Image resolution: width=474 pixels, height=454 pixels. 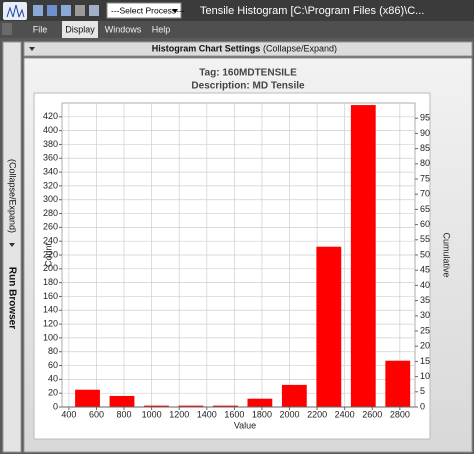 I want to click on y-tick-label: 200, so click(x=50, y=268).